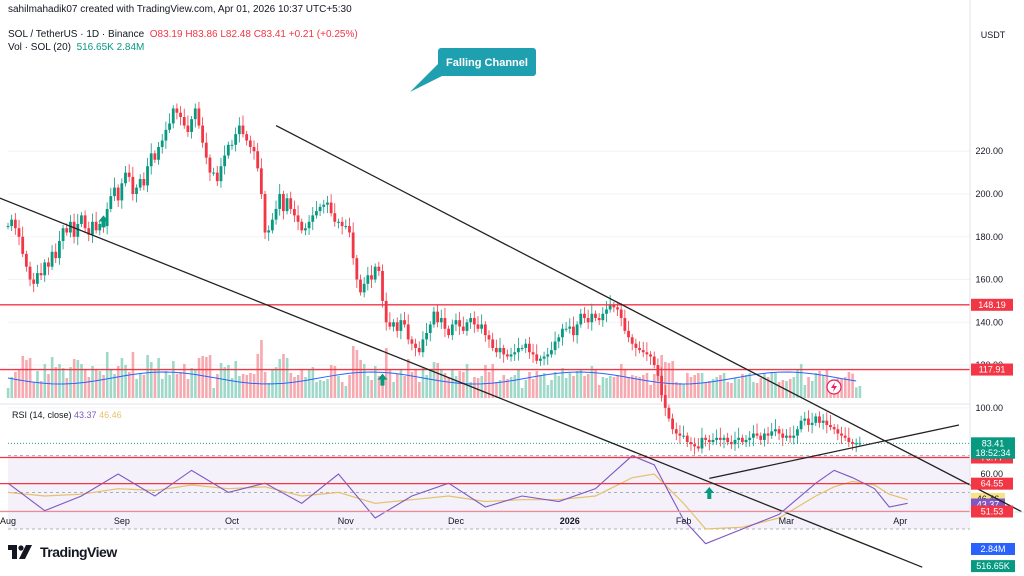 This screenshot has width=1024, height=576. I want to click on volume-legend: Vol · SOL (20) 516.65K 2.84M, so click(76, 47).